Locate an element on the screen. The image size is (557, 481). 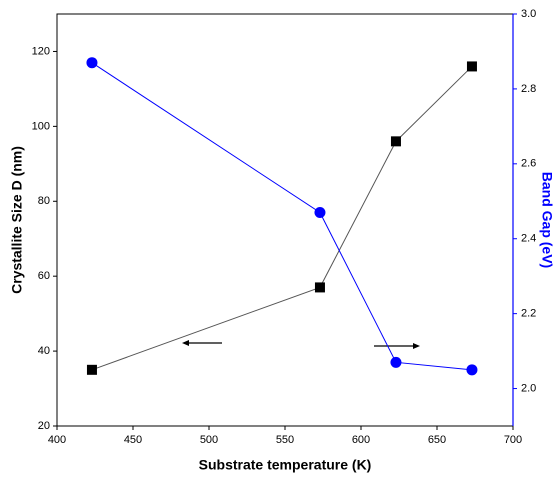
x-tick-label: 500 is located at coordinates (209, 440).